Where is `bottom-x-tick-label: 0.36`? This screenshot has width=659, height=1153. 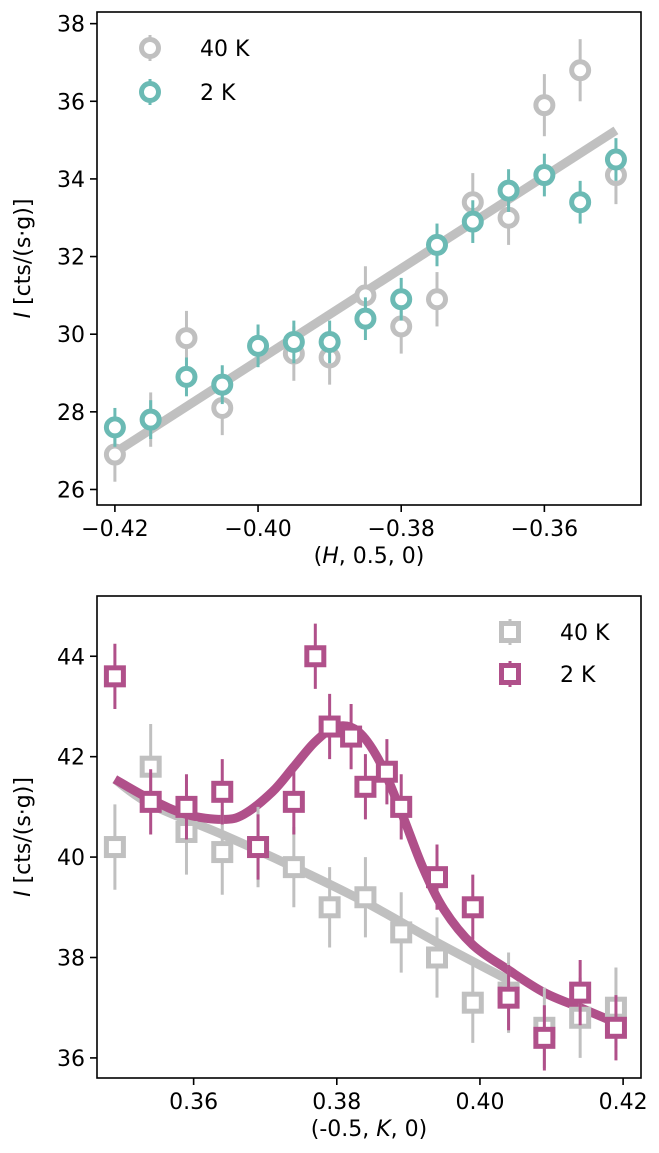 bottom-x-tick-label: 0.36 is located at coordinates (193, 1102).